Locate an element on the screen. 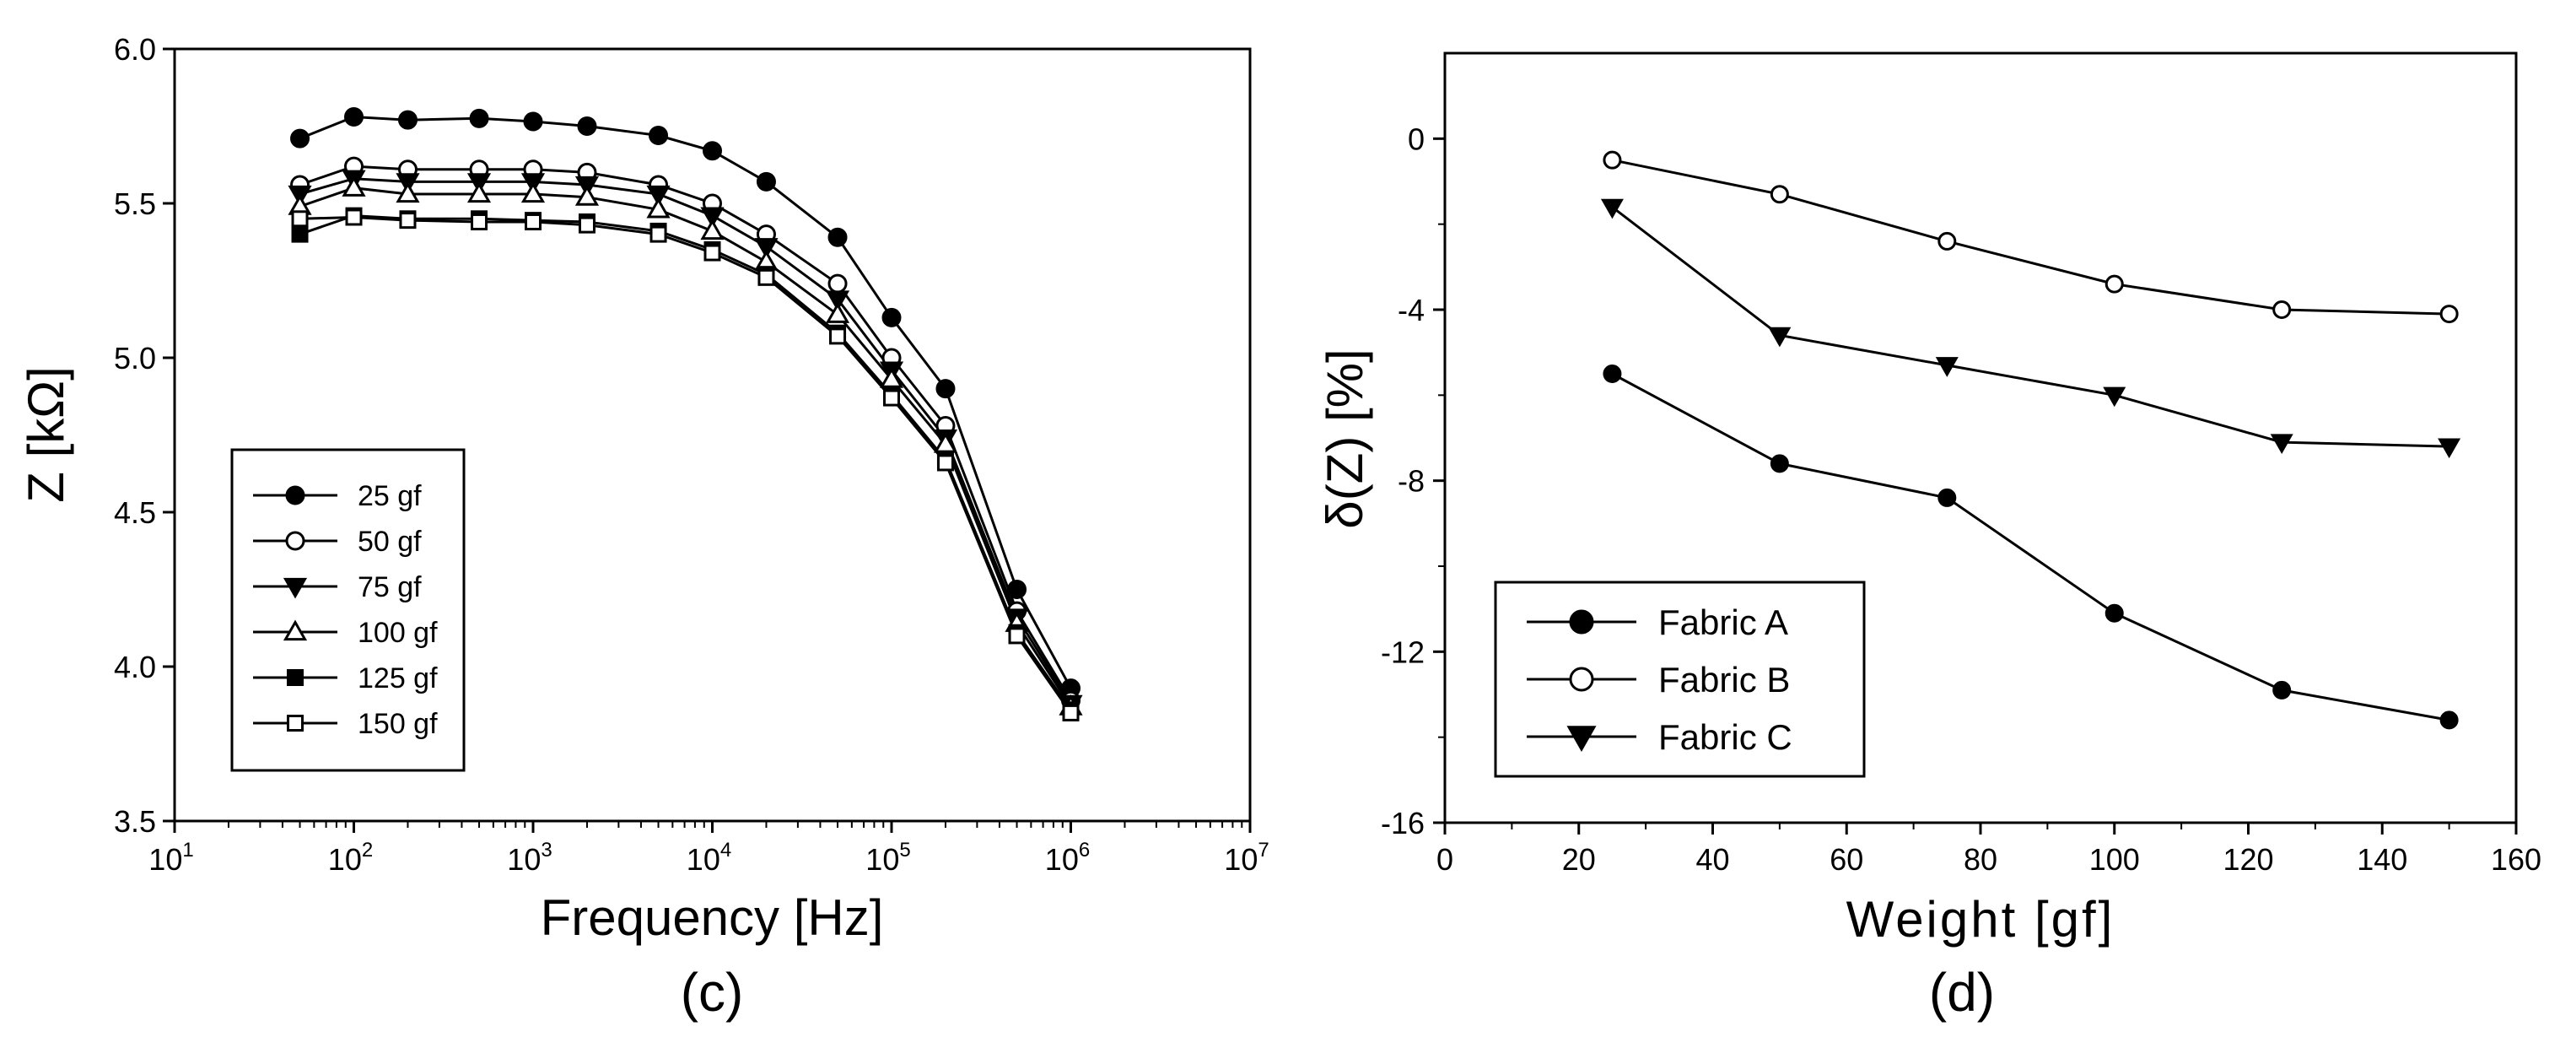  panel-c-legend-label-75-gf: 75 gf is located at coordinates (390, 587).